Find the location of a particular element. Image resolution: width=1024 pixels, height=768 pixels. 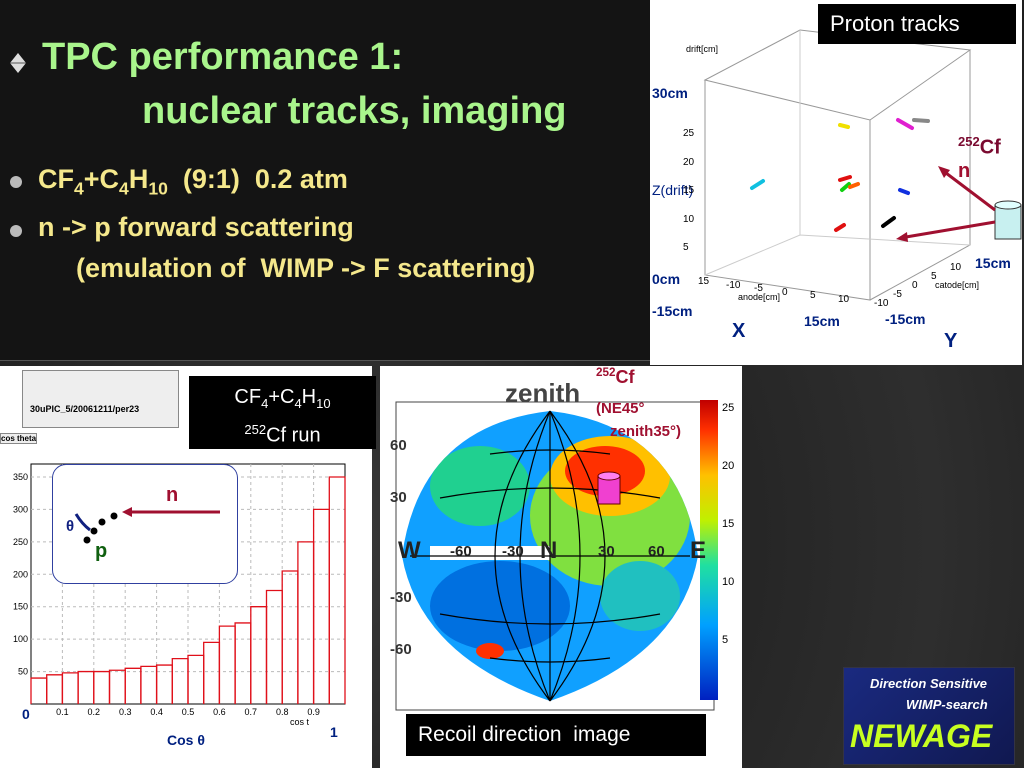

z-tick-label: 10 is located at coordinates (689, 219).